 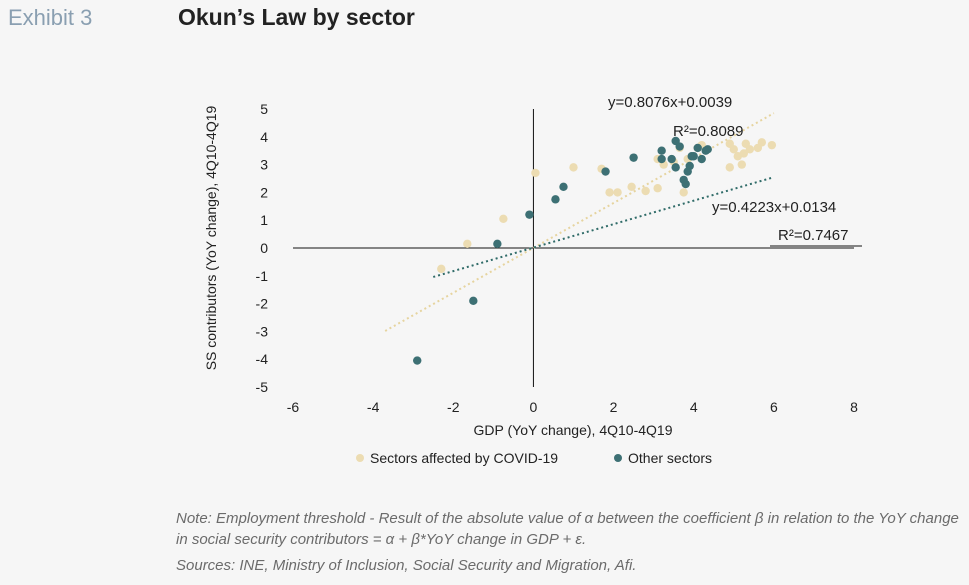 I want to click on y-tick-label: -2, so click(x=262, y=304).